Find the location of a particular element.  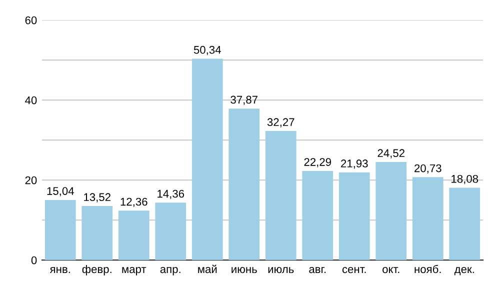

data-label: 20,73 is located at coordinates (428, 169).